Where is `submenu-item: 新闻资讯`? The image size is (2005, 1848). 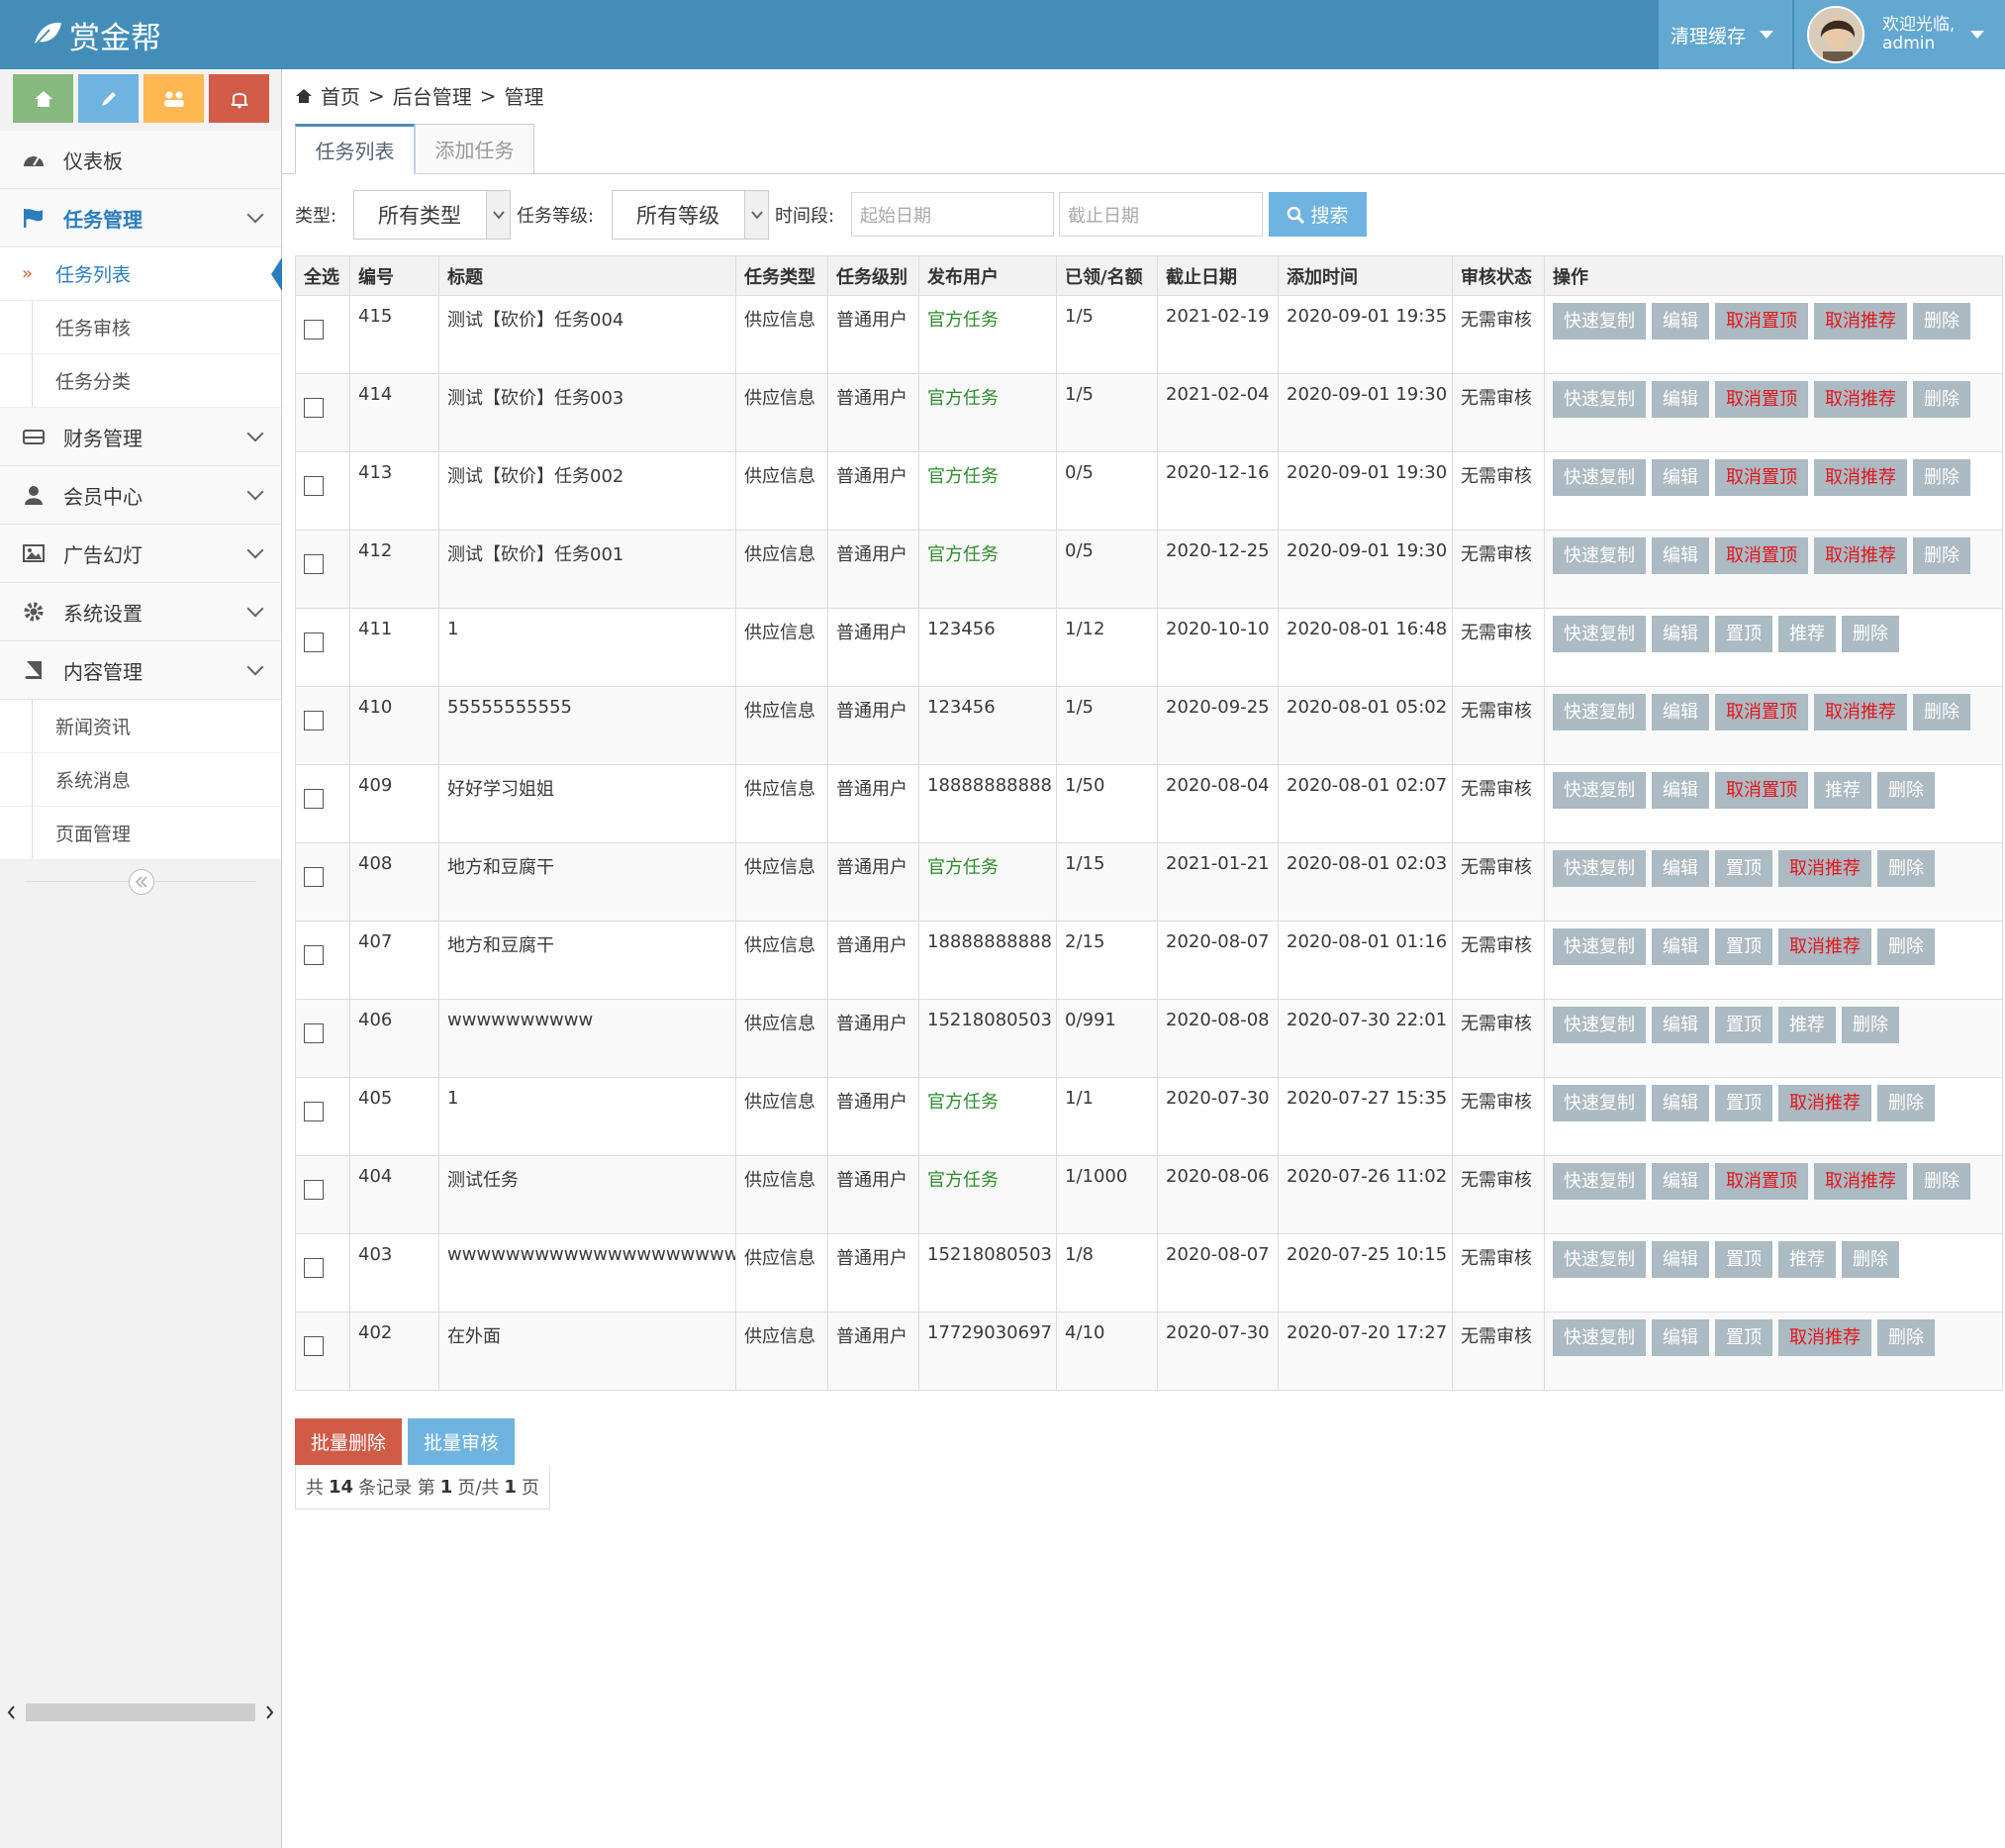
submenu-item: 新闻资讯 is located at coordinates (140, 726).